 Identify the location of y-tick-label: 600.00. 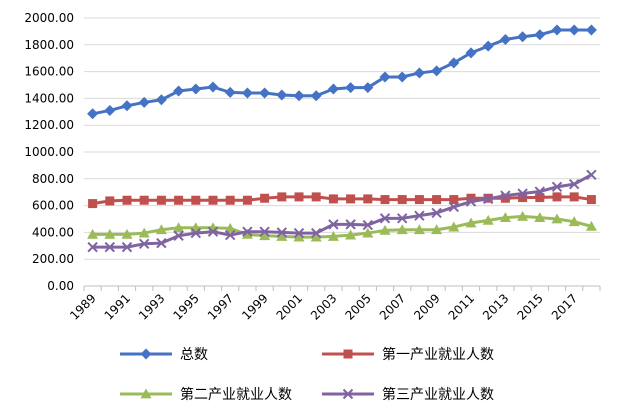
(53, 206).